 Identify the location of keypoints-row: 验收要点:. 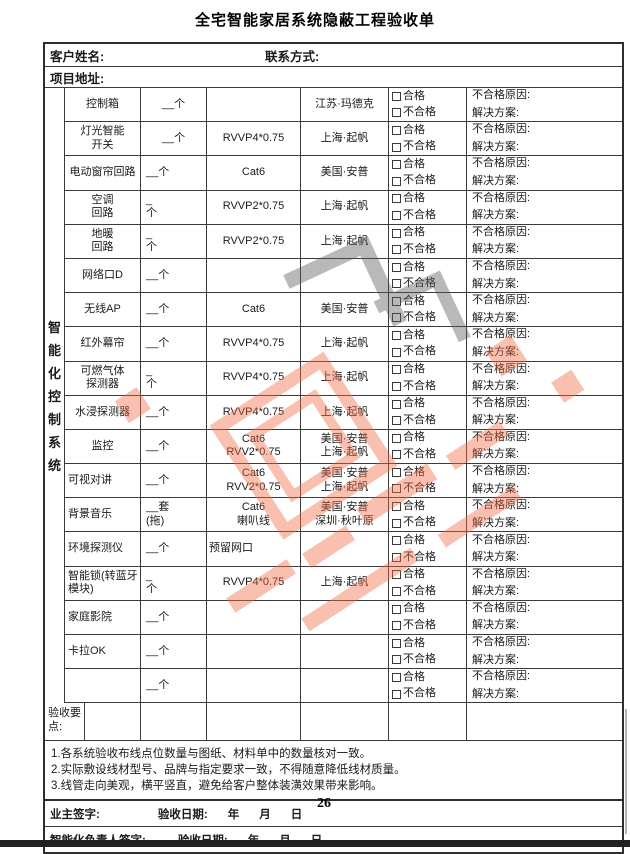
(333, 722).